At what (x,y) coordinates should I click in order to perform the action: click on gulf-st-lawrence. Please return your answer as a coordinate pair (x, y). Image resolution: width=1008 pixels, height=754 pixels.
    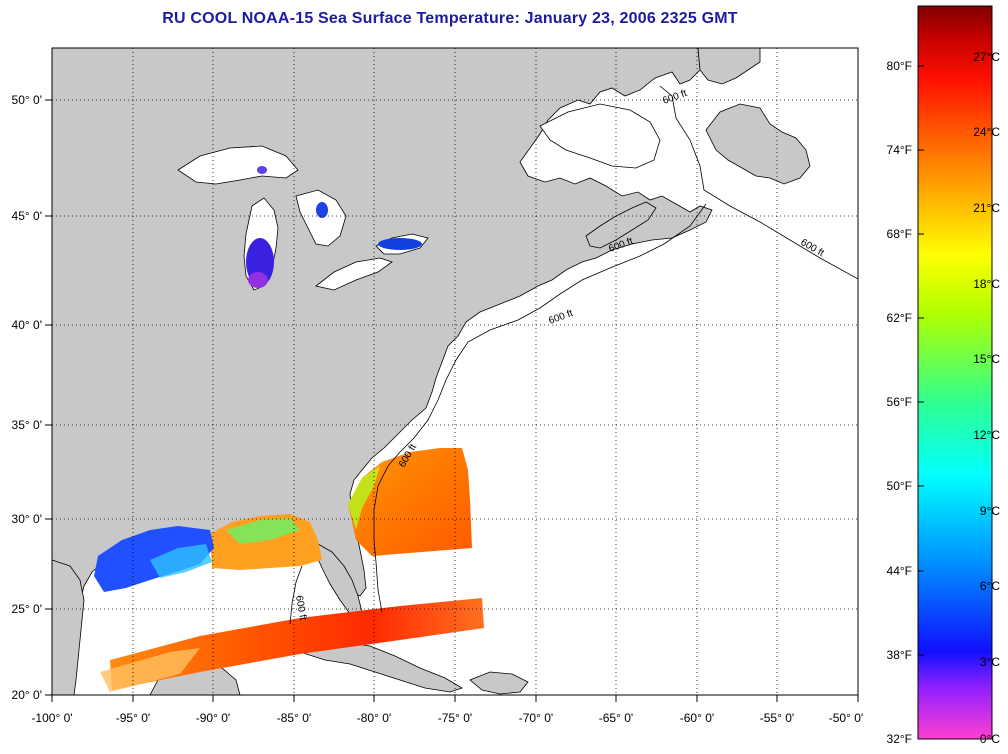
    Looking at the image, I should click on (600, 136).